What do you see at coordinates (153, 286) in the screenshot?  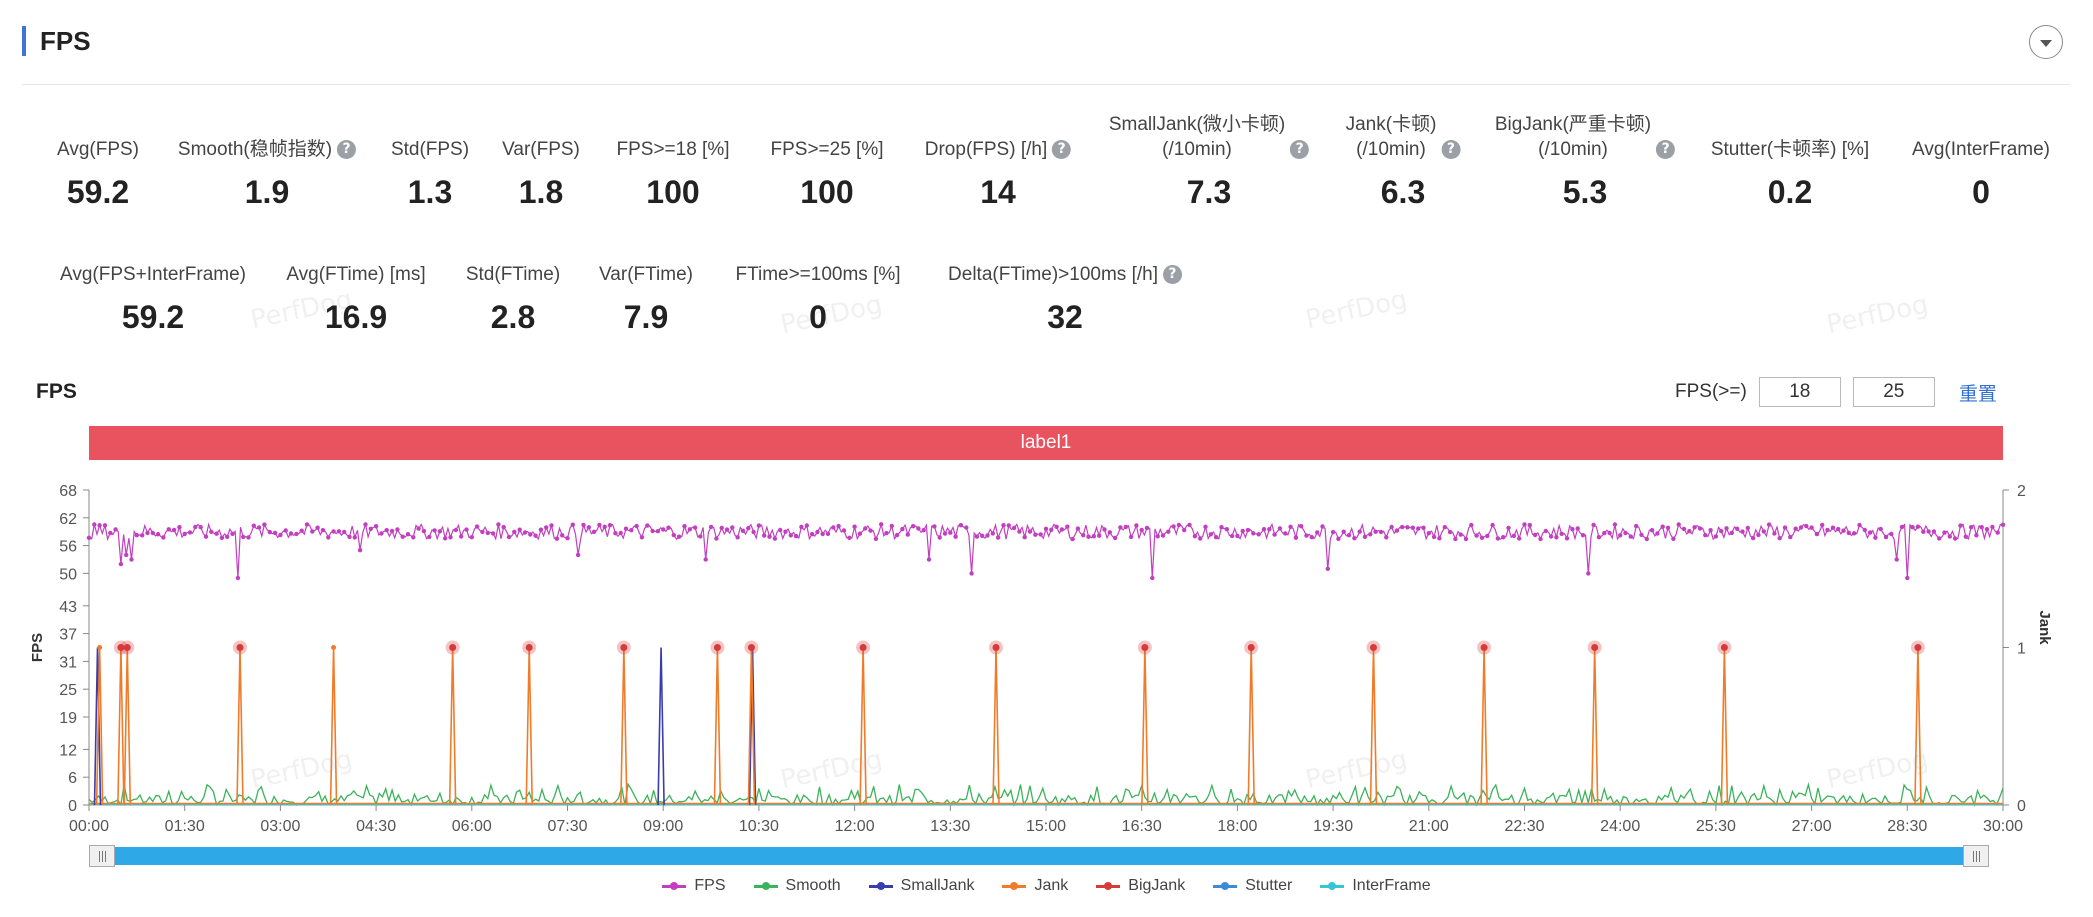 I see `metric: Avg(FPS+InterFrame) 59.2` at bounding box center [153, 286].